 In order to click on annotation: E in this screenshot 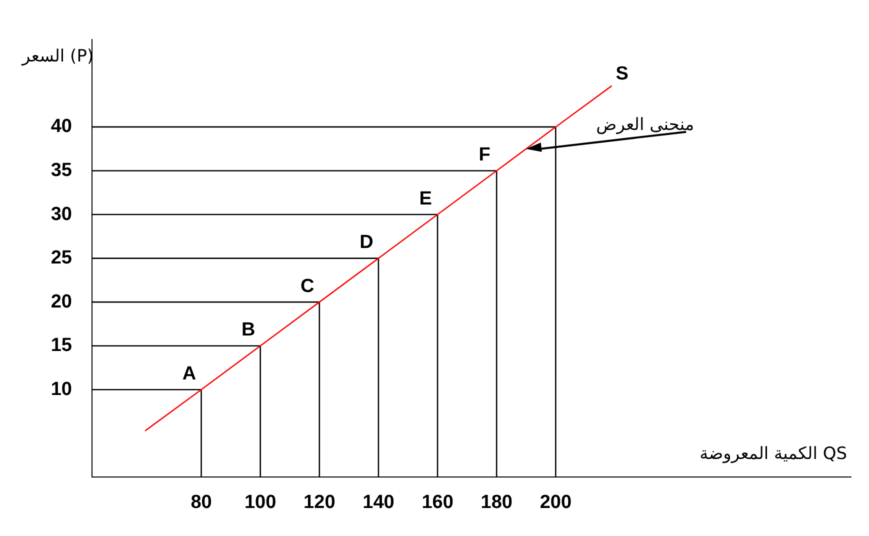, I will do `click(425, 199)`.